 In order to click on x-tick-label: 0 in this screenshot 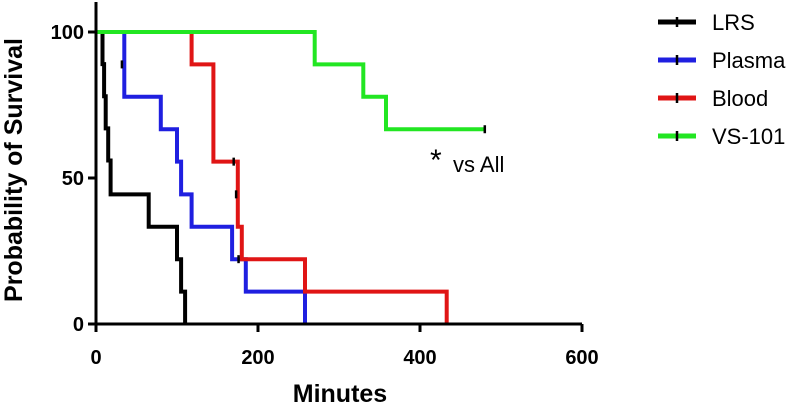, I will do `click(95, 358)`.